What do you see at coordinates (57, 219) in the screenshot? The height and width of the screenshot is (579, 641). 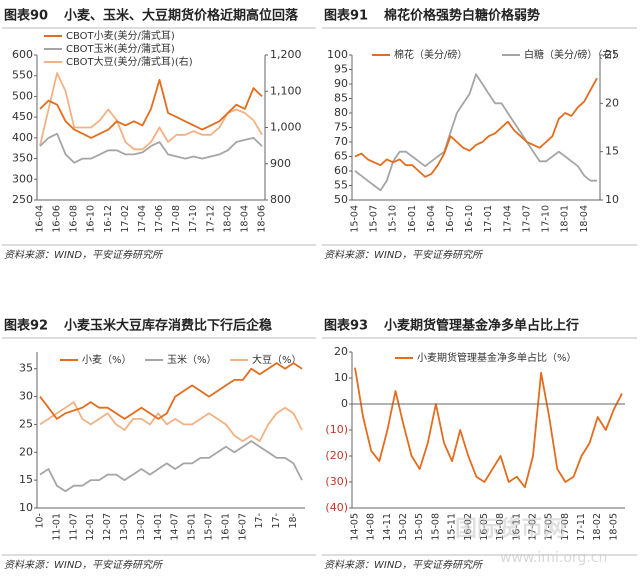 I see `x-tick-label: 16-06` at bounding box center [57, 219].